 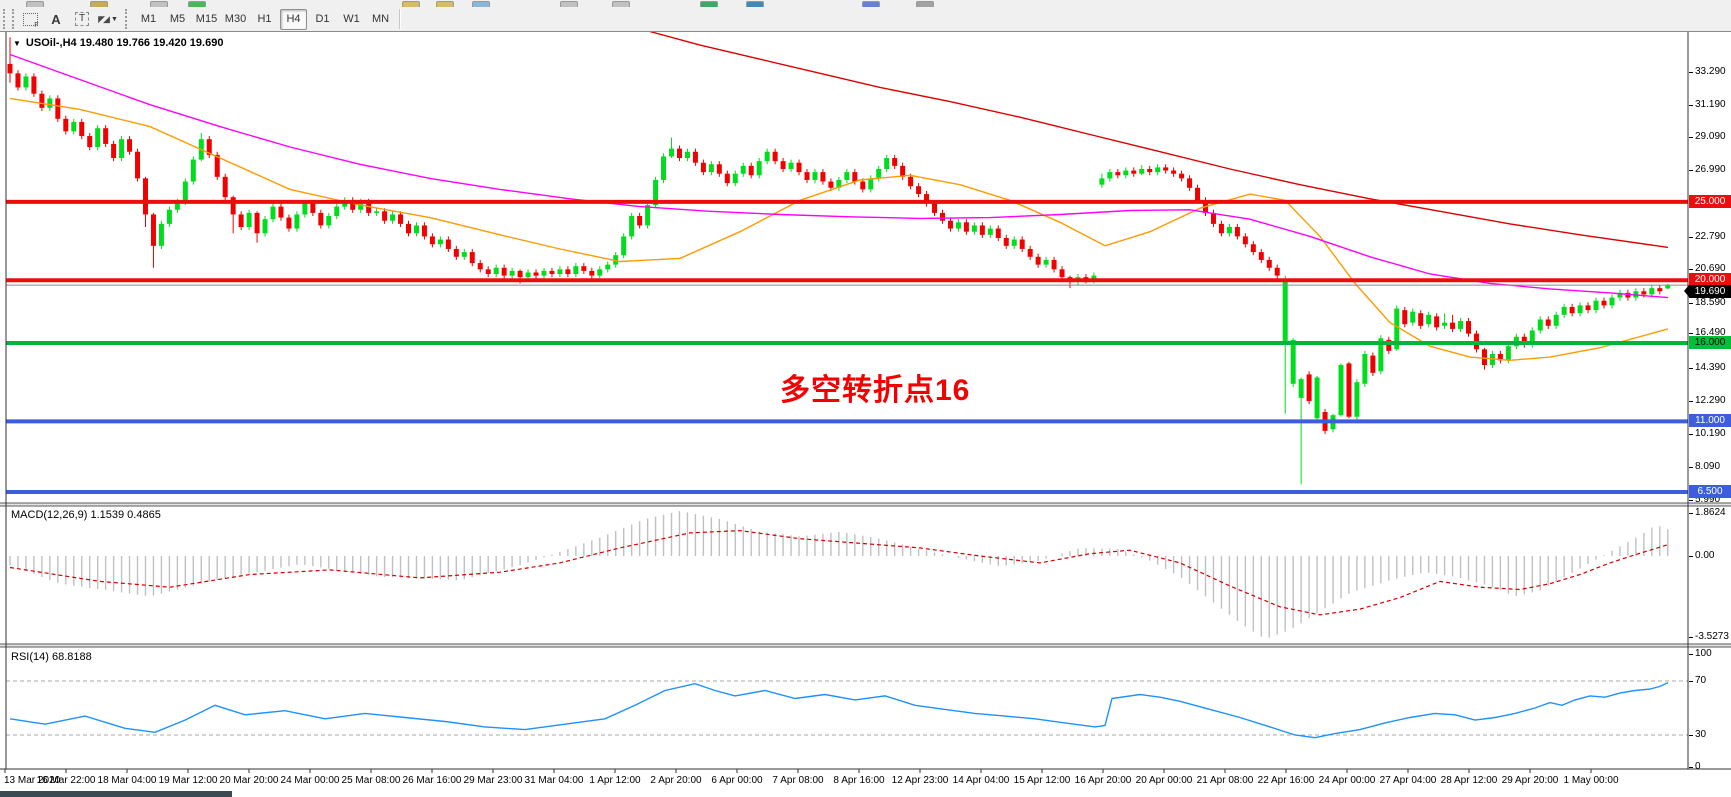 I want to click on text-box-button: T, so click(x=82, y=19).